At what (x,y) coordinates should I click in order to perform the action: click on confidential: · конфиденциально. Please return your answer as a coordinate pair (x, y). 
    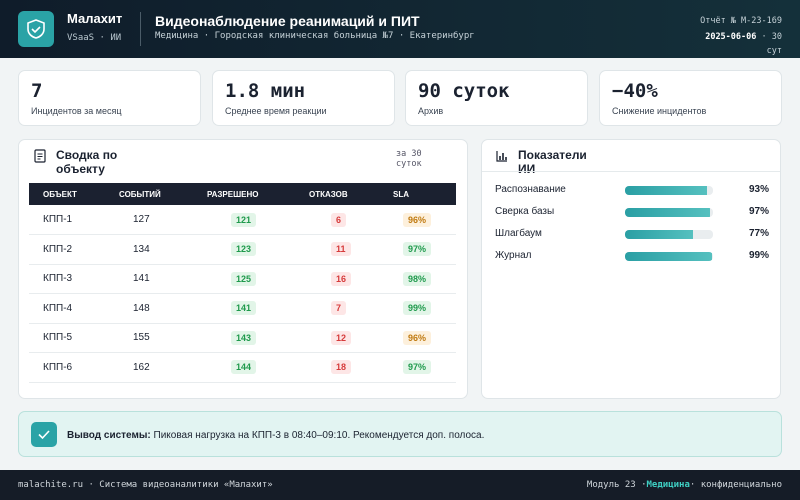
    Looking at the image, I should click on (735, 485).